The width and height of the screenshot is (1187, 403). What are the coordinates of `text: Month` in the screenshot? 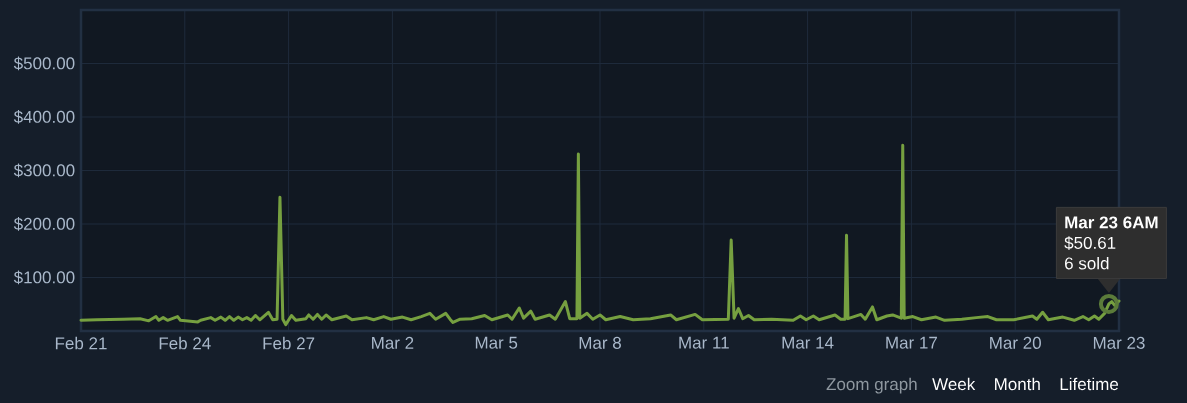 It's located at (1017, 384).